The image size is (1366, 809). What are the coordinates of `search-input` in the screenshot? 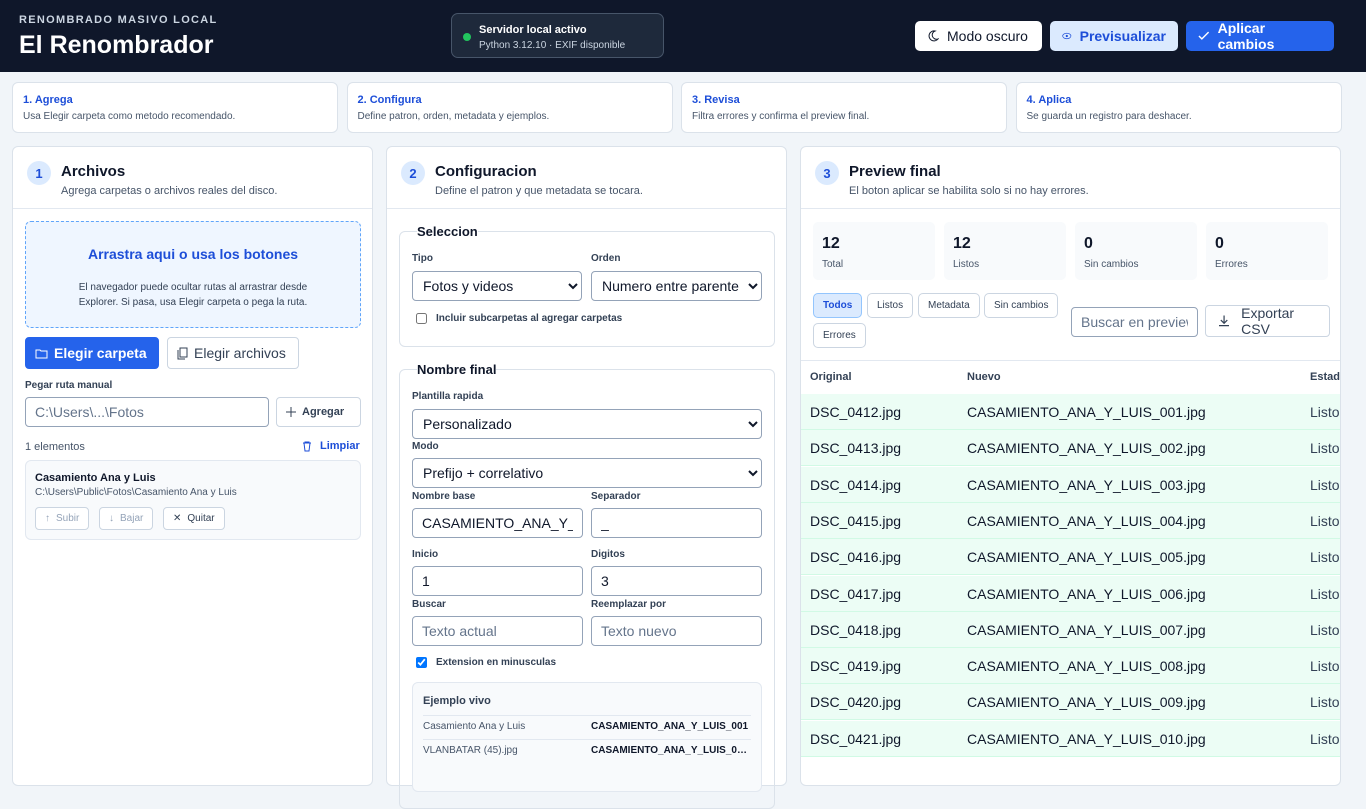 It's located at (497, 631).